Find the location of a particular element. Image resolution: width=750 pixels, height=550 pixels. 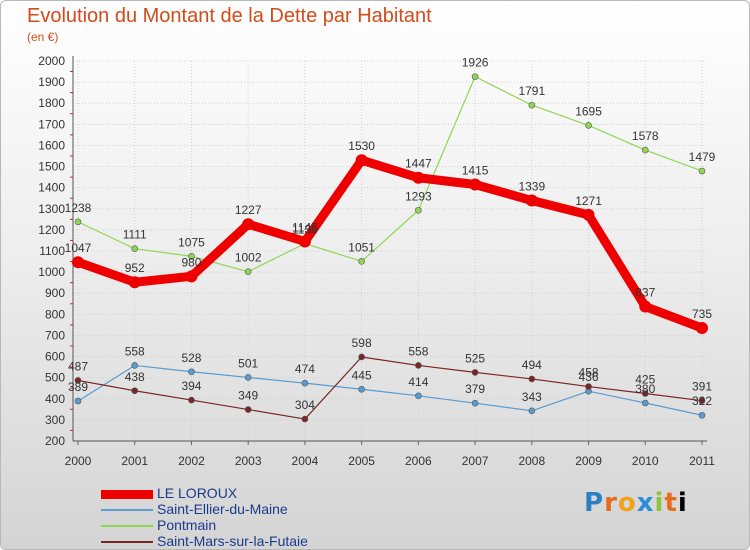

data-label: 1479 is located at coordinates (702, 157).